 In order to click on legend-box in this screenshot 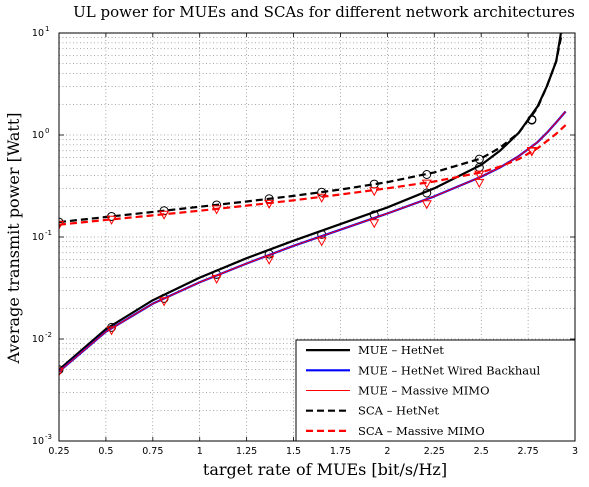, I will do `click(435, 390)`.